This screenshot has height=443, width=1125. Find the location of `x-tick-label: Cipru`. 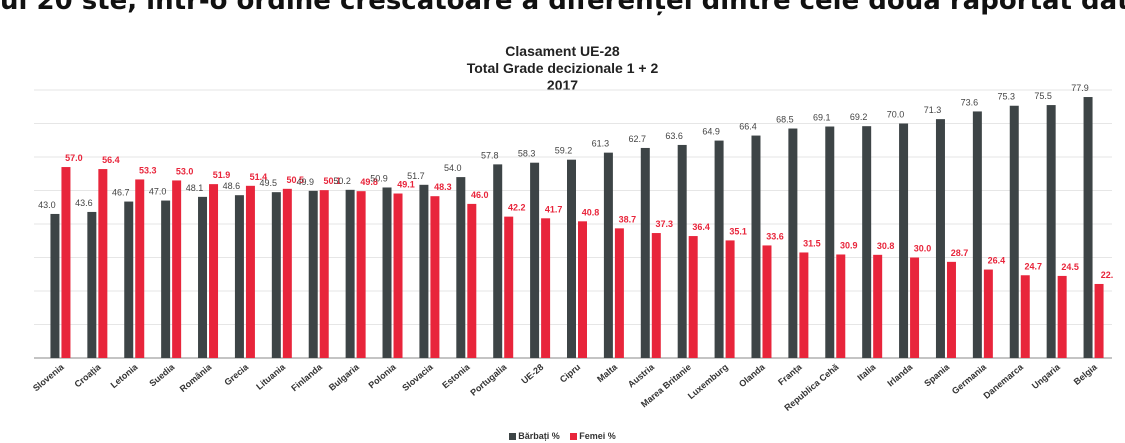

x-tick-label: Cipru is located at coordinates (570, 373).